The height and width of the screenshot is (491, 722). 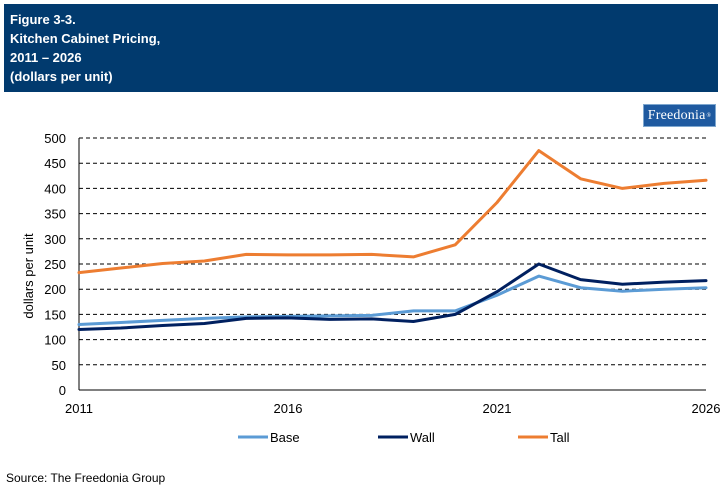 I want to click on figure-title: Kitchen Cabinet Pricing,, so click(x=85, y=38).